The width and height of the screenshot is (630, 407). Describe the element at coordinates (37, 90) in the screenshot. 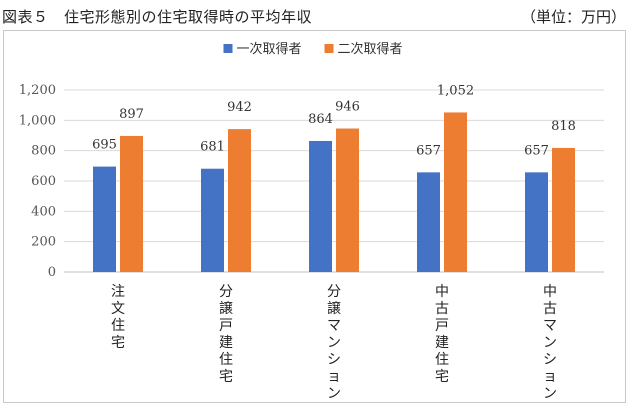

I see `y-tick-label: 1,200` at that location.